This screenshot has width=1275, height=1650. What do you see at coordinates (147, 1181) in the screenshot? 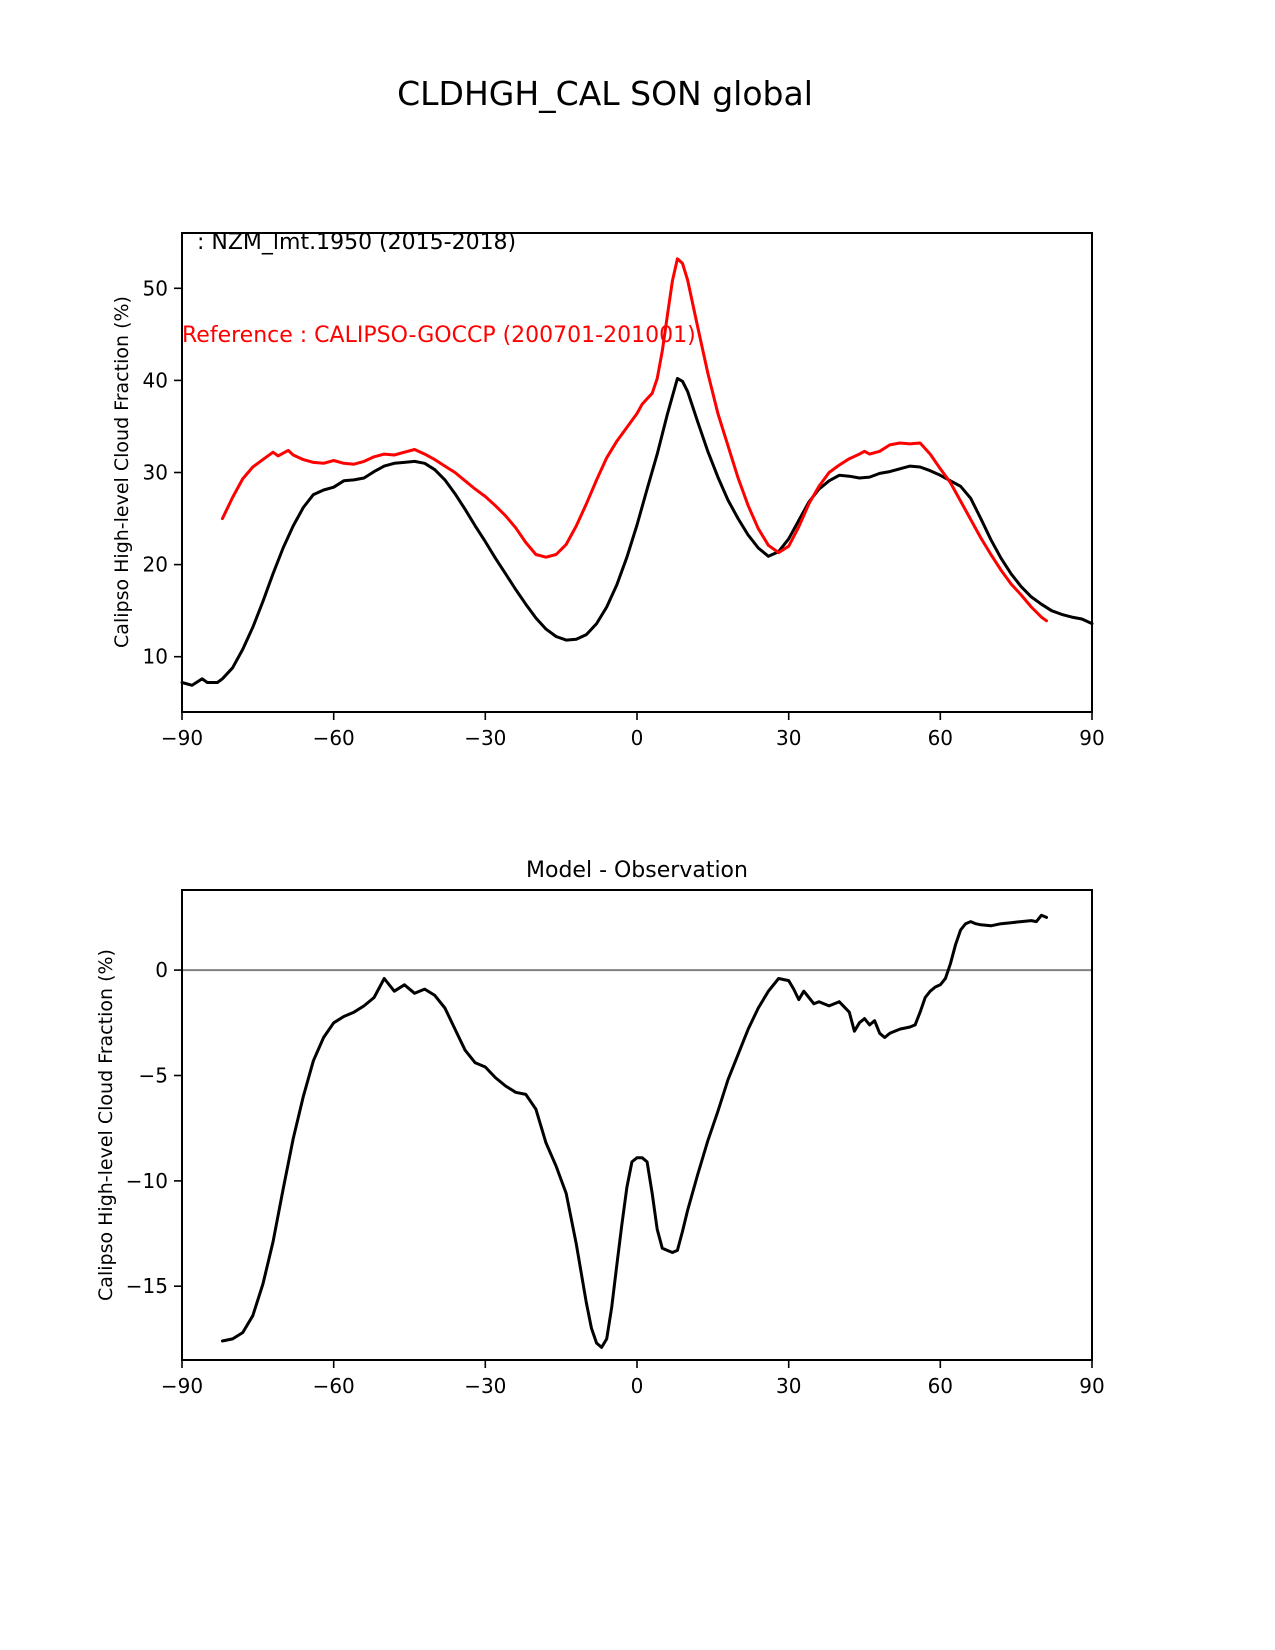
I see `y-tick-label: −10` at bounding box center [147, 1181].